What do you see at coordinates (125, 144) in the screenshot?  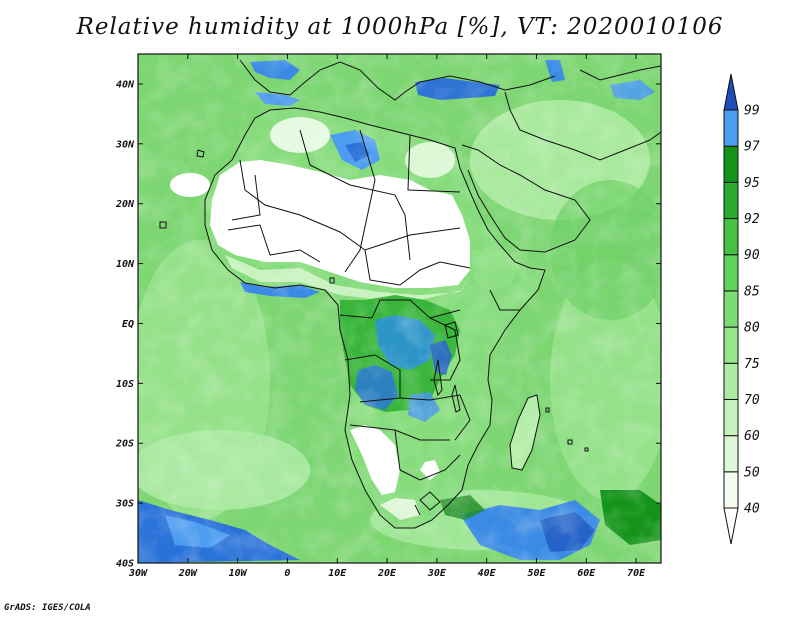 I see `lat-tick-label: 30N` at bounding box center [125, 144].